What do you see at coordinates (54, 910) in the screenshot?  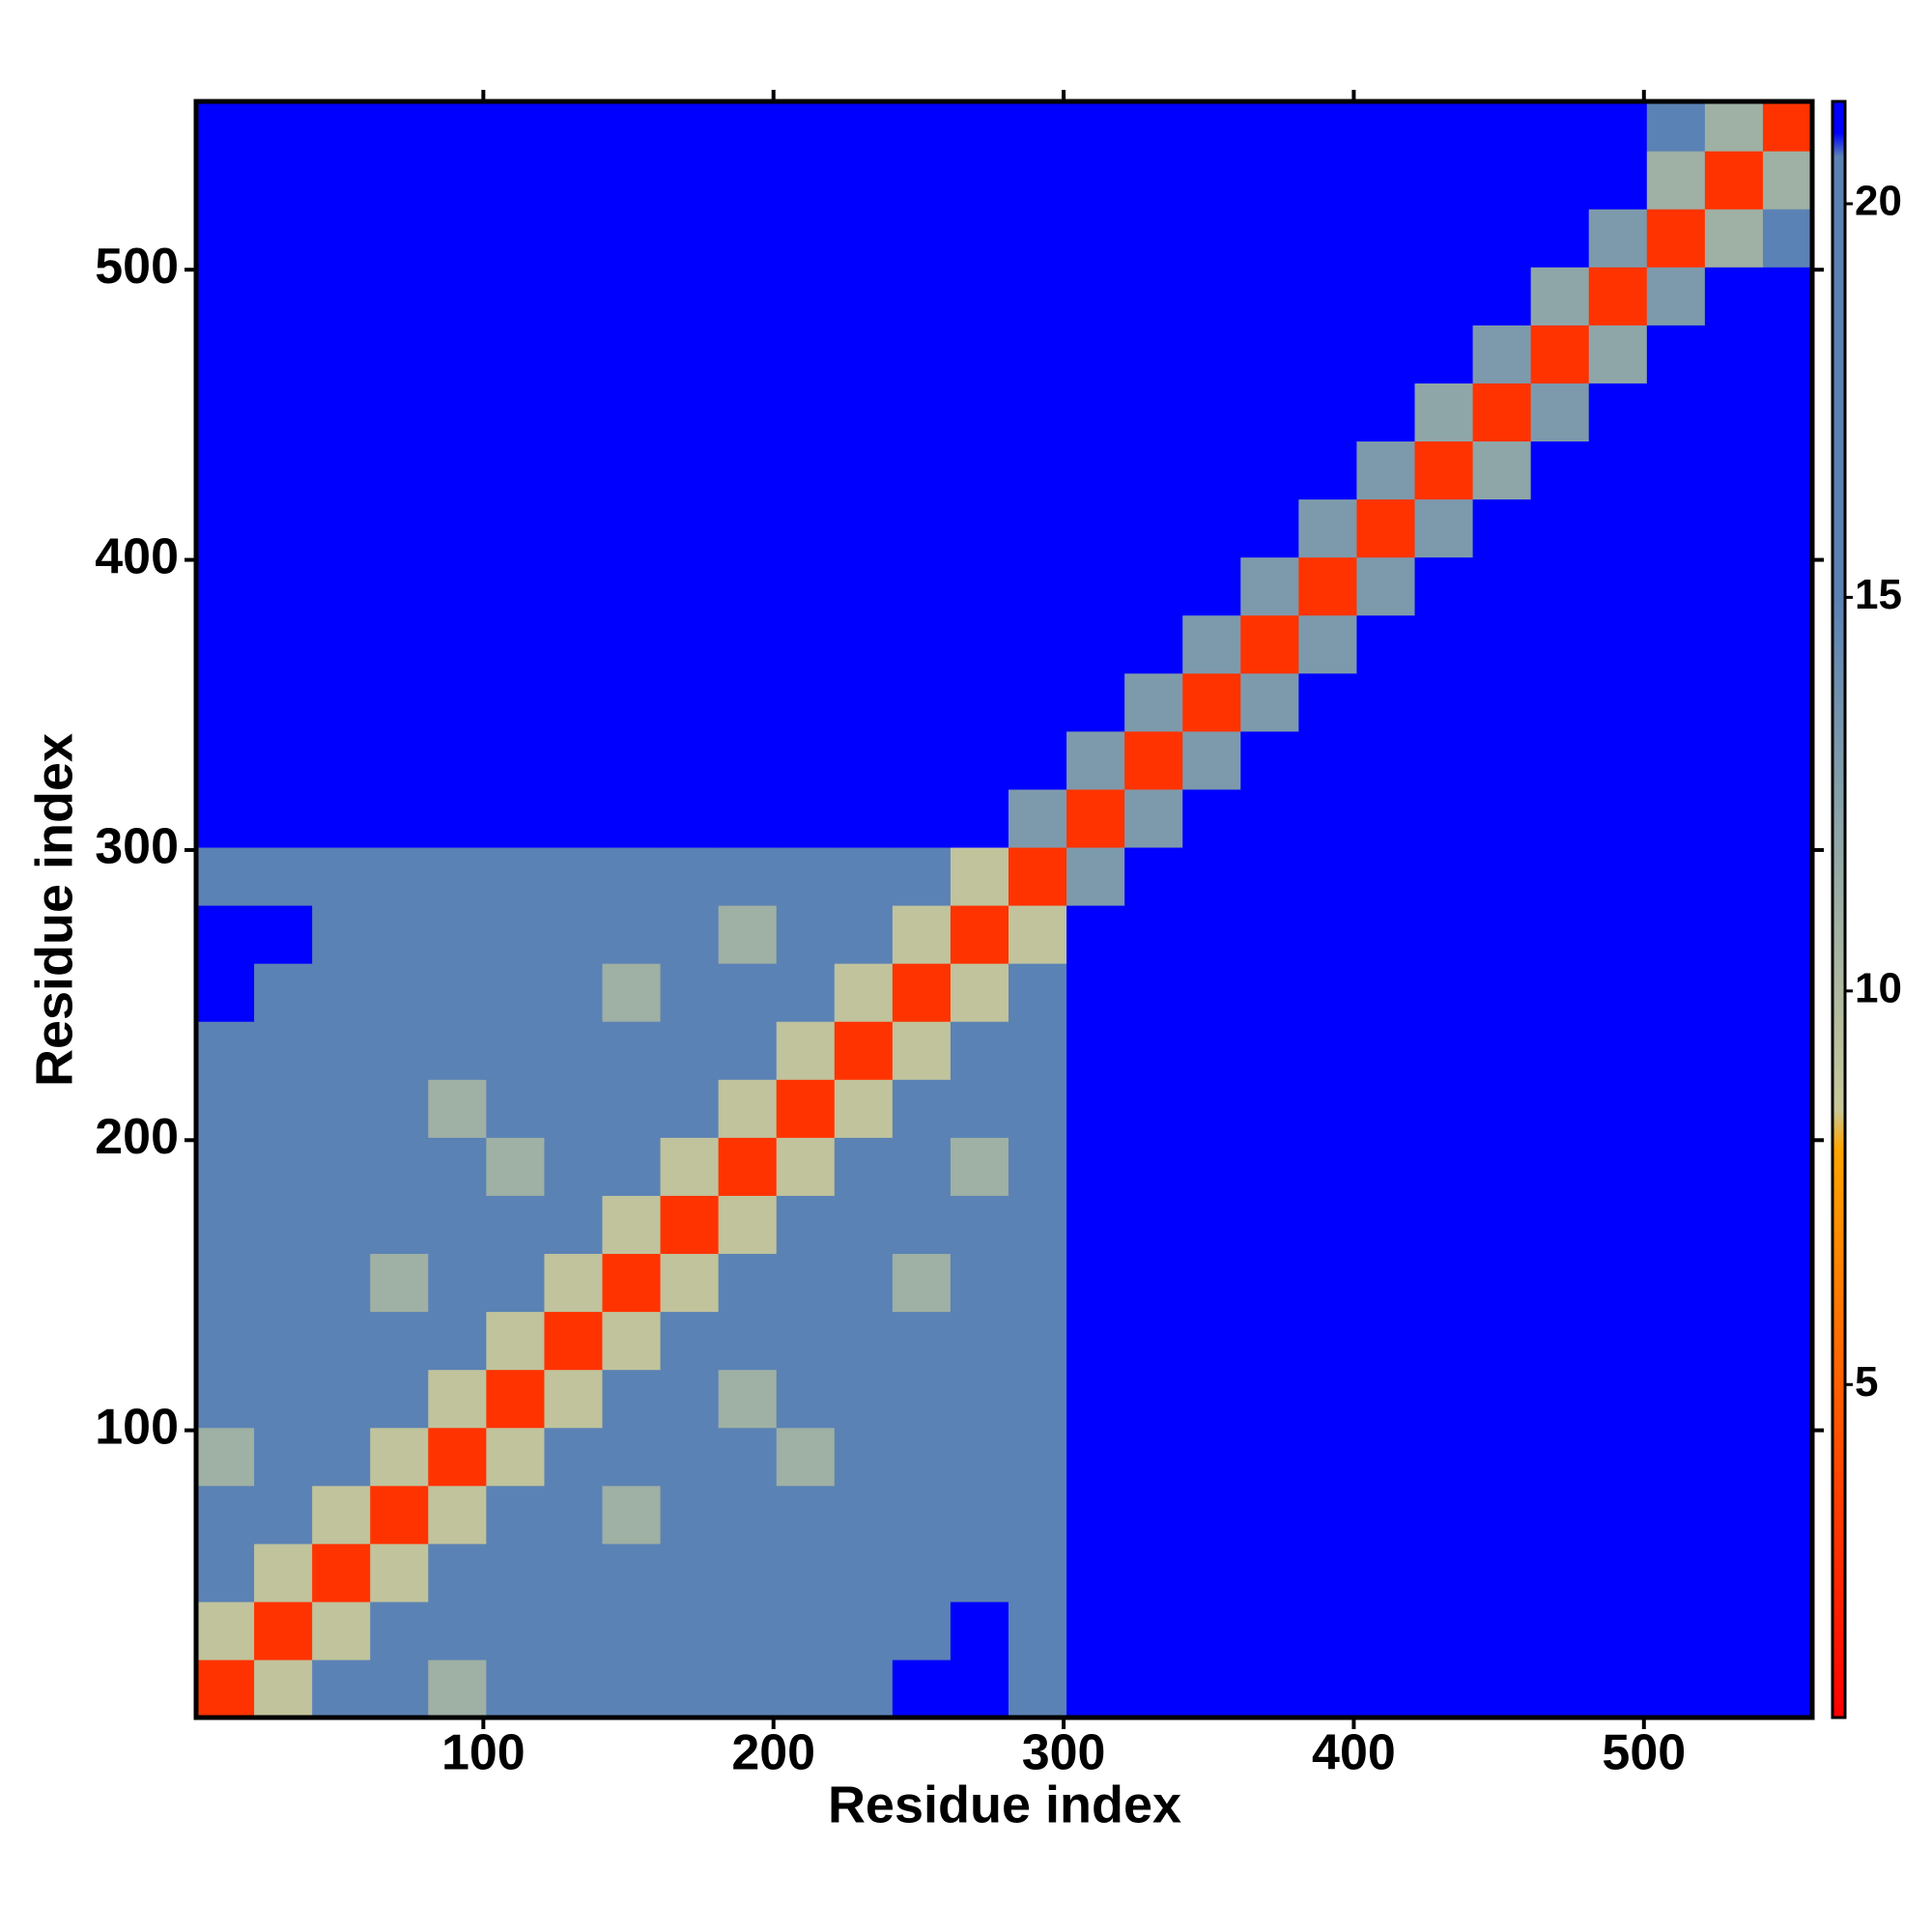 I see `y-axis-label: Residue index` at bounding box center [54, 910].